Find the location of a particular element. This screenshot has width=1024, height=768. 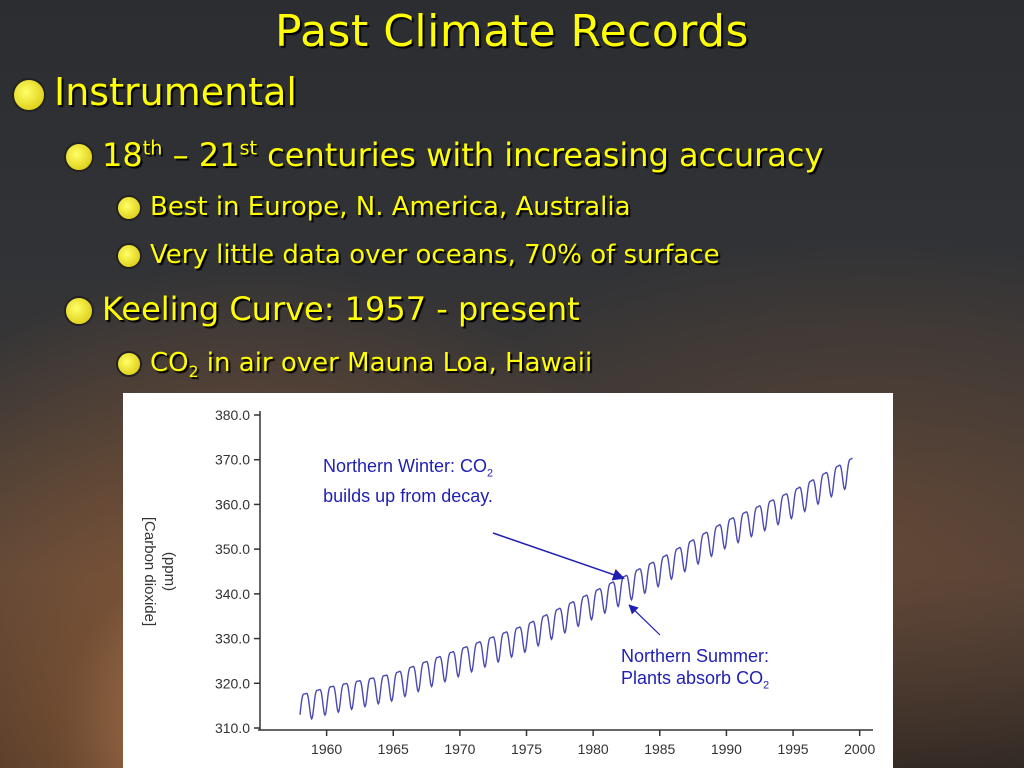

annotation-summer-line2: Plants absorb CO is located at coordinates (692, 678).